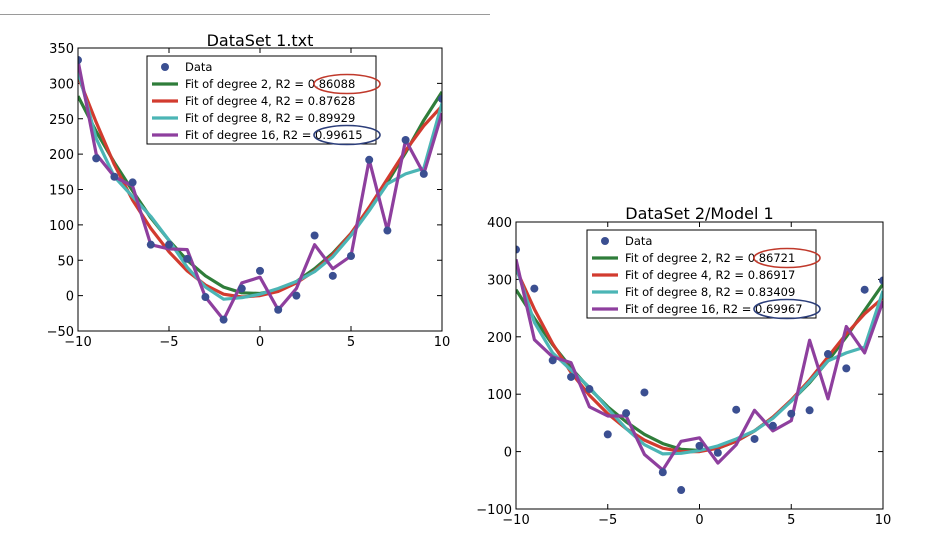  I want to click on legend-label: Fit of degree 2, R2 = 0.86088, so click(270, 84).